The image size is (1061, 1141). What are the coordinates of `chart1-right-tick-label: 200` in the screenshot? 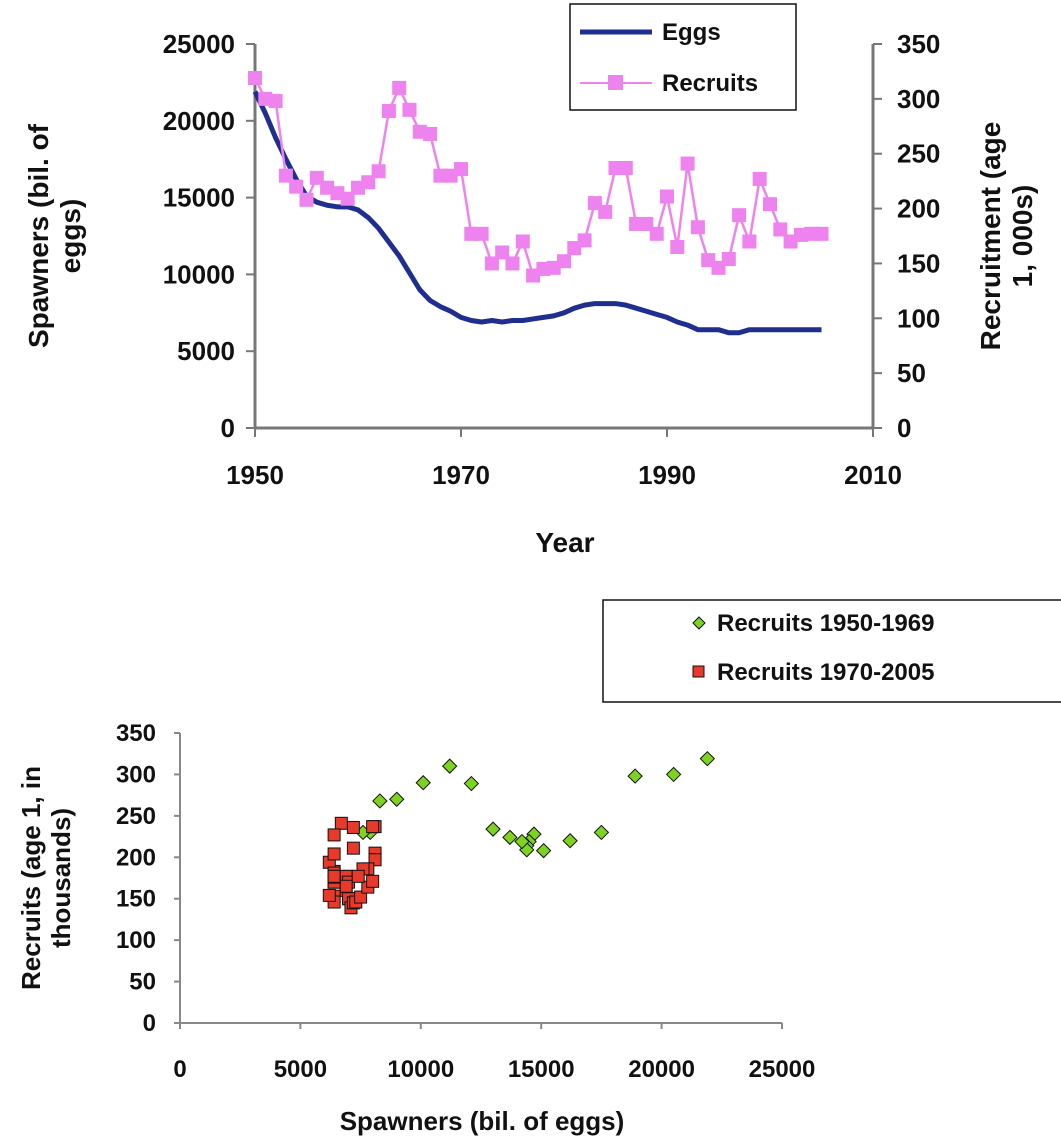 It's located at (918, 209).